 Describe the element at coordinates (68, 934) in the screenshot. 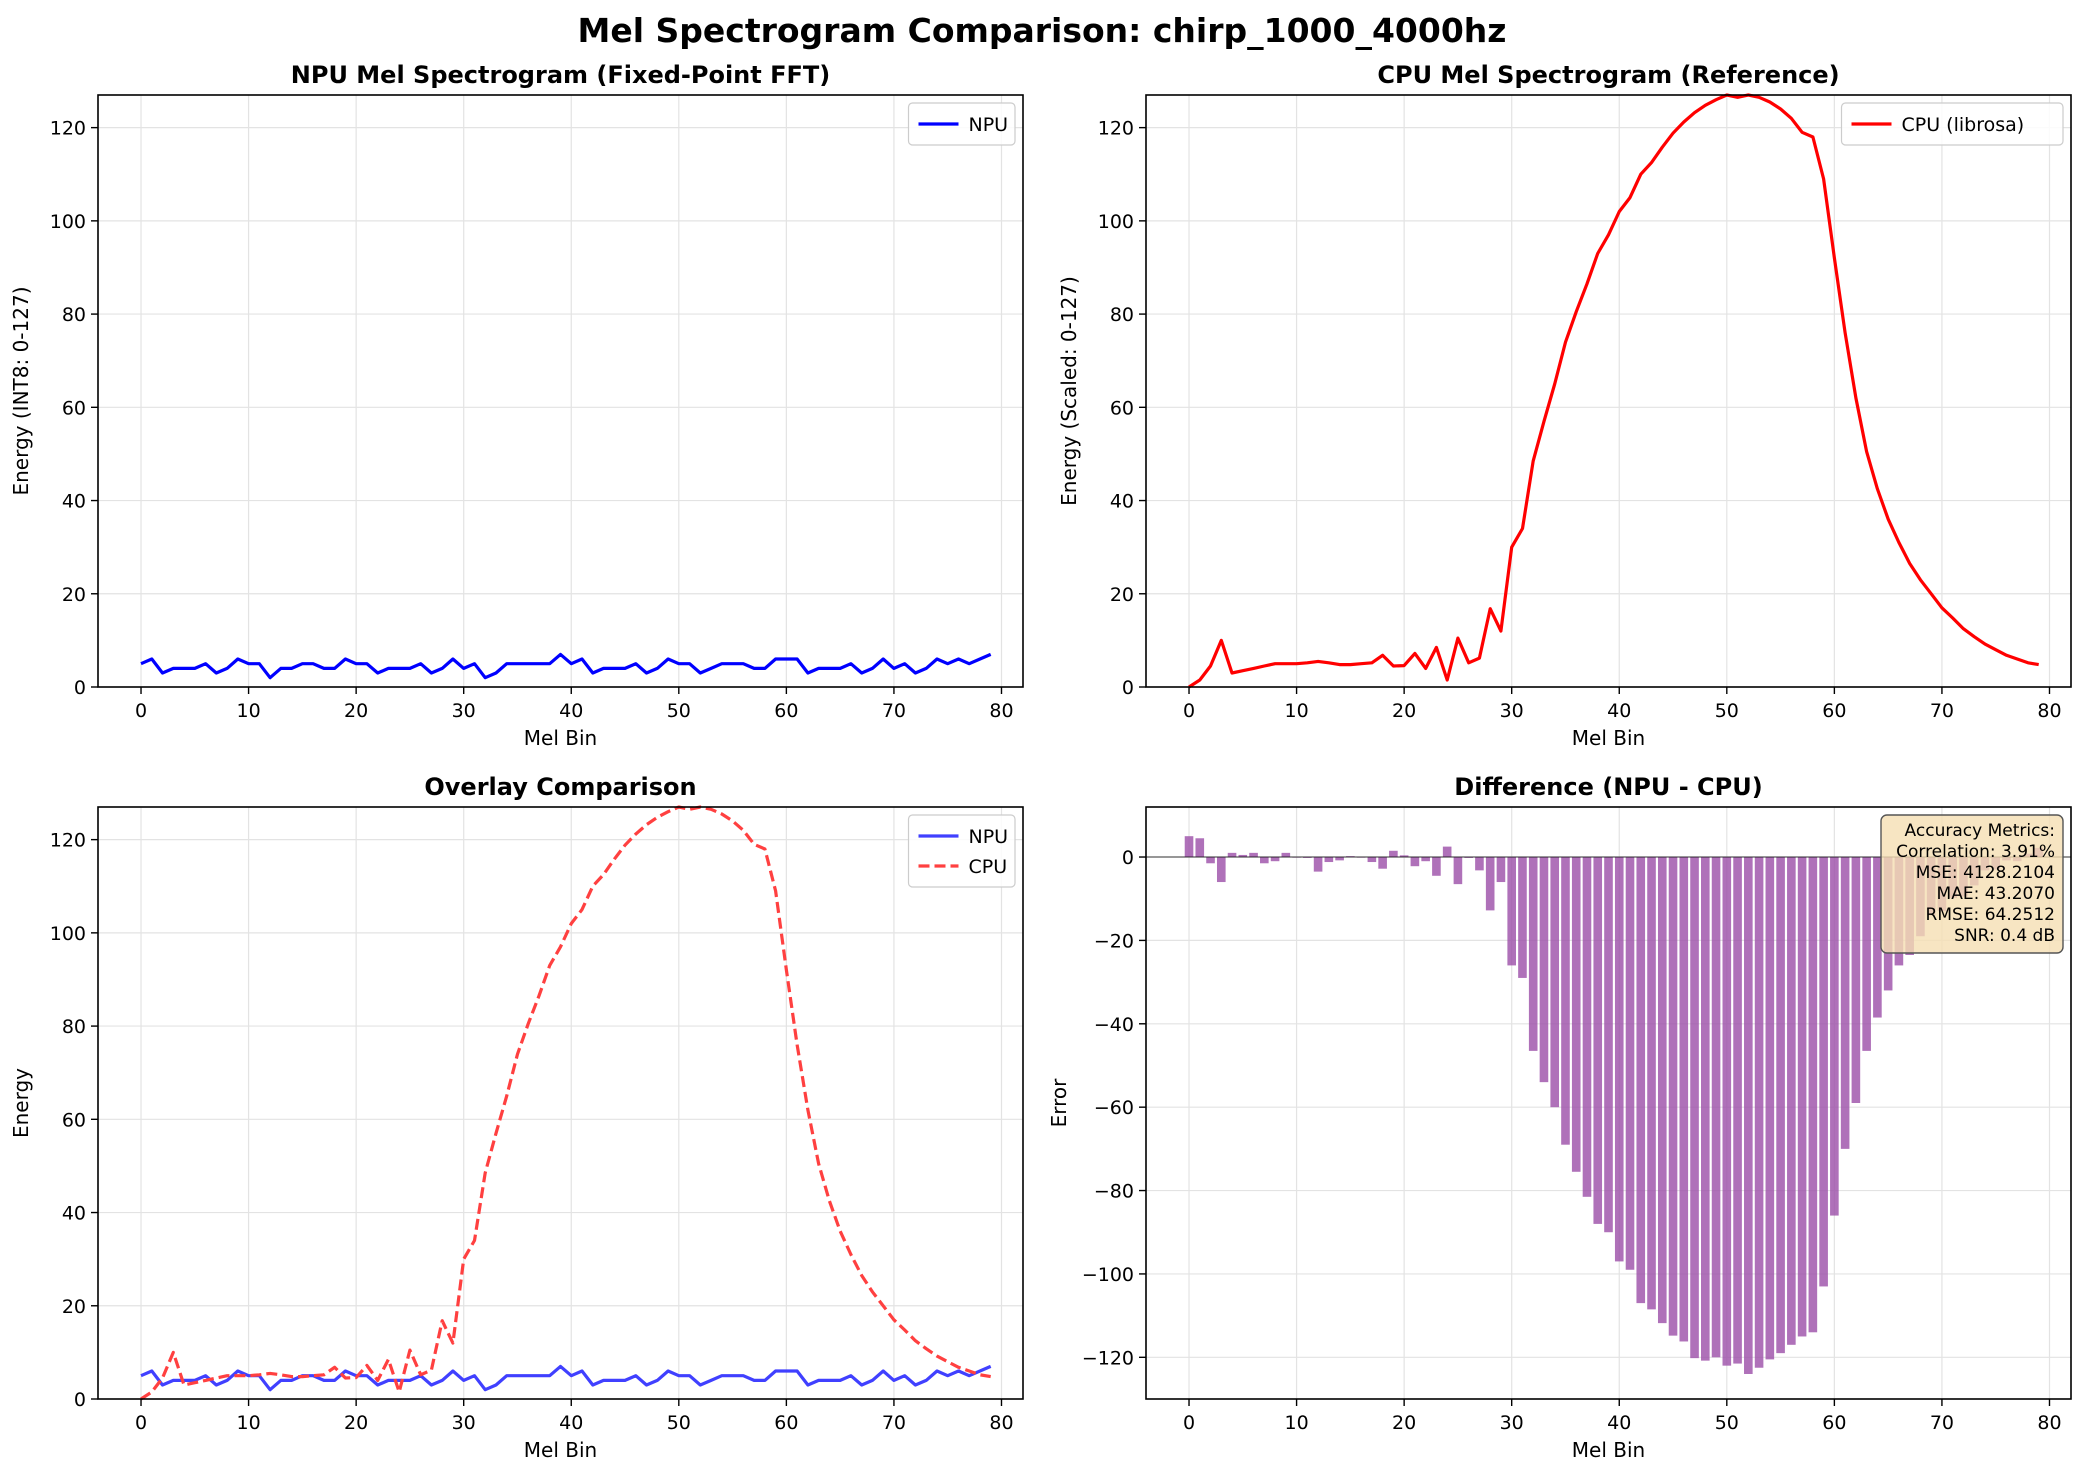

I see `y-tick-label: 100` at that location.